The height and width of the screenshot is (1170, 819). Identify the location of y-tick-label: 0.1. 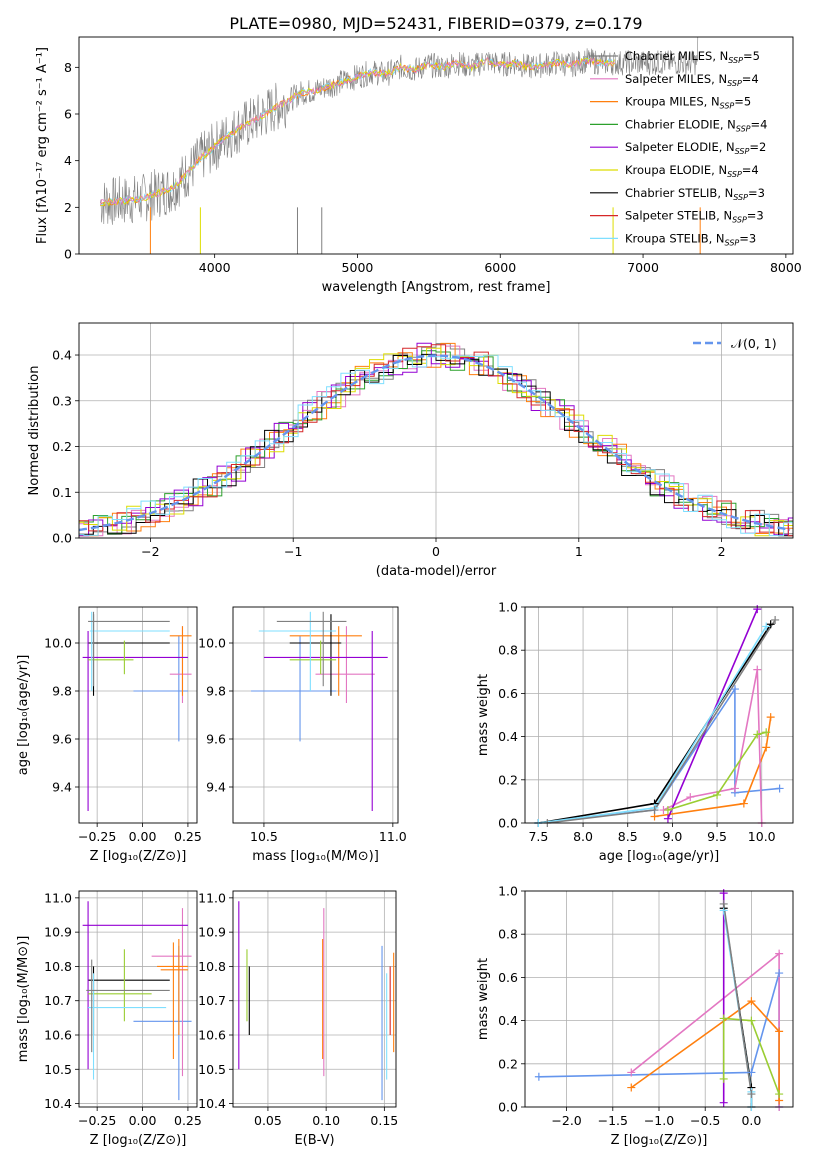
(62, 492).